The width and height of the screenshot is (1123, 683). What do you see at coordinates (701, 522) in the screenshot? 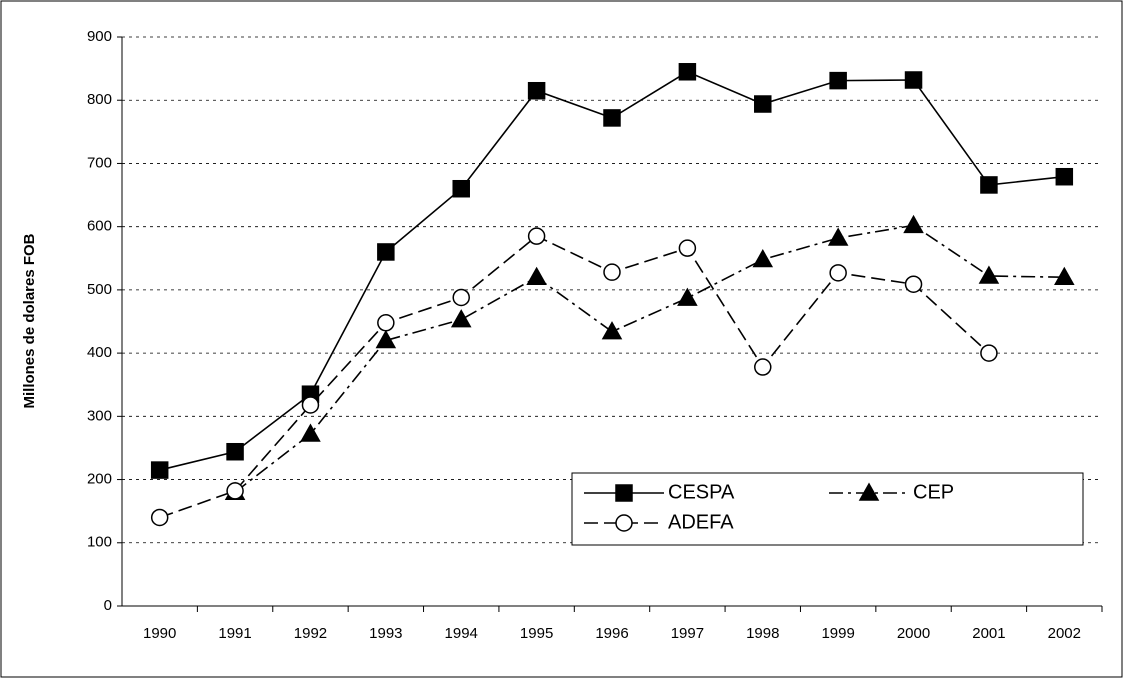
I see `legend-label: ADEFA` at bounding box center [701, 522].